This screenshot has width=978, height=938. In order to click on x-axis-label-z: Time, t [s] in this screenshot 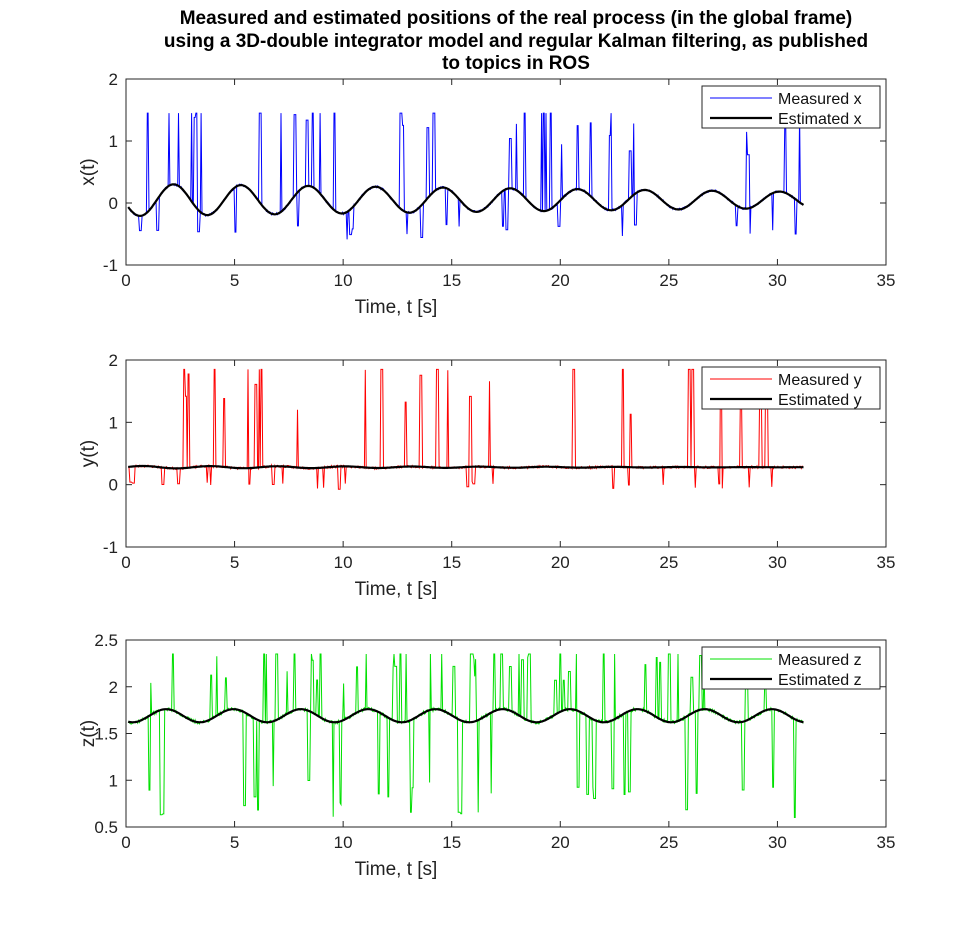, I will do `click(396, 869)`.